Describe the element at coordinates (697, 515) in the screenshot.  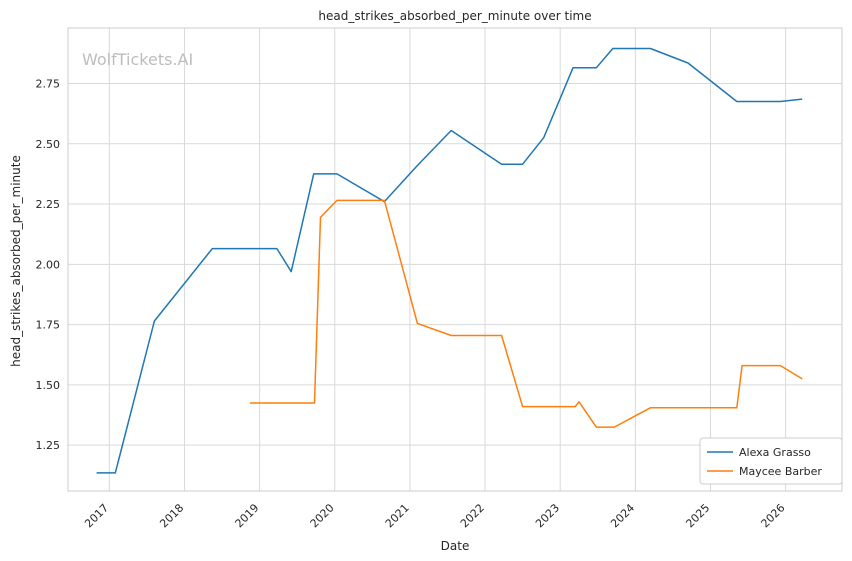
I see `x-tick-label: 2025` at that location.